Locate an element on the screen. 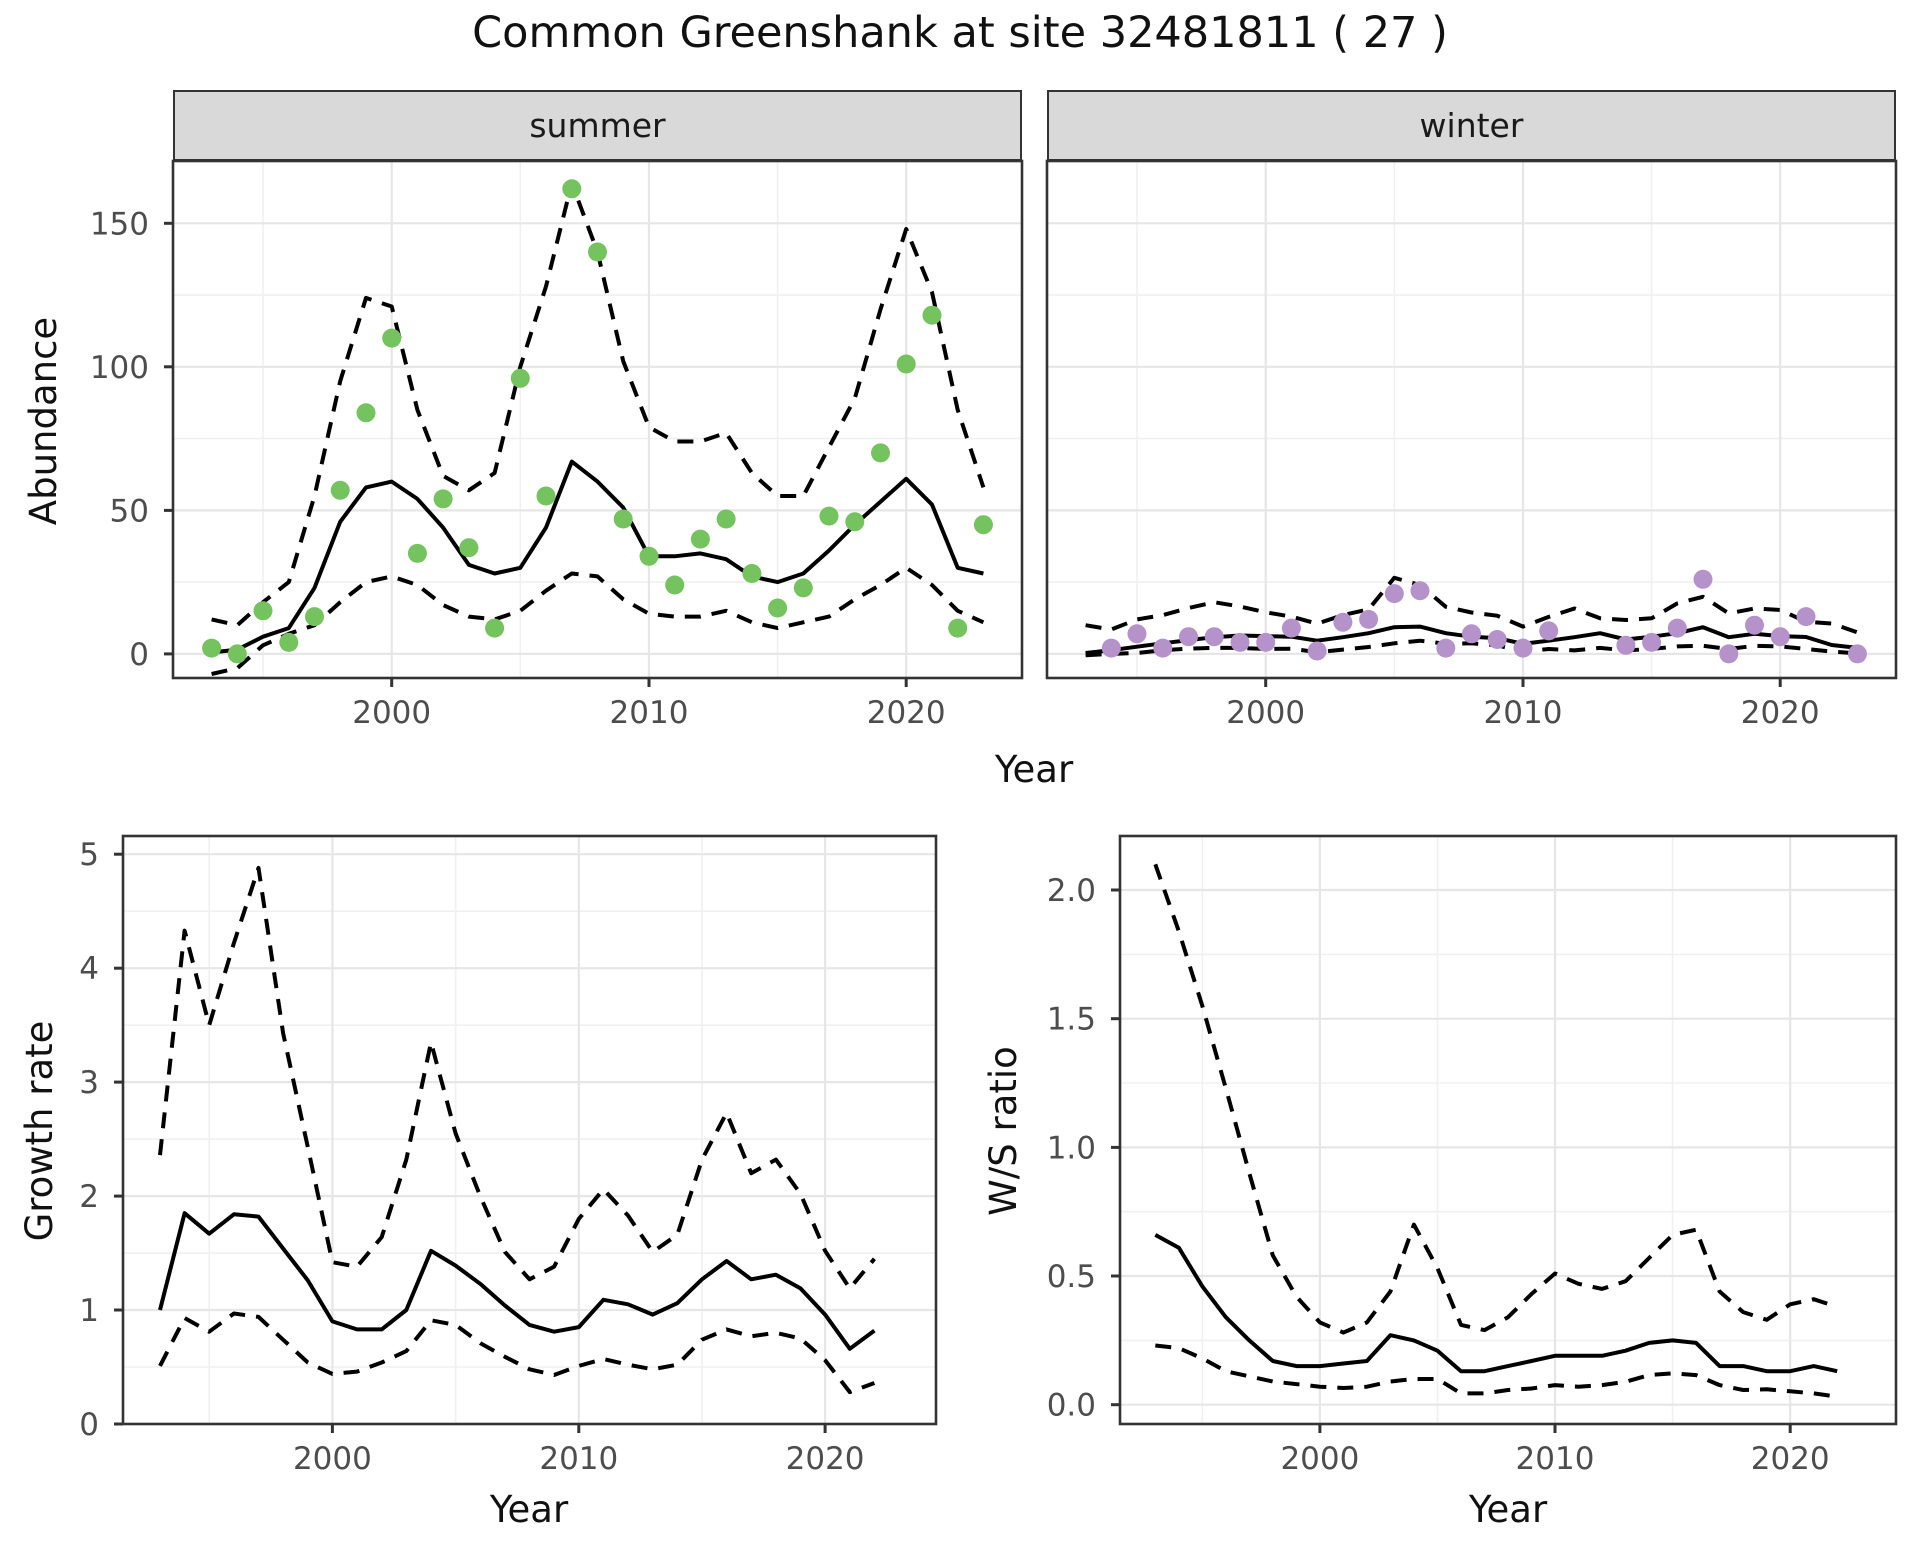  svg-text: 100 is located at coordinates (119, 368).